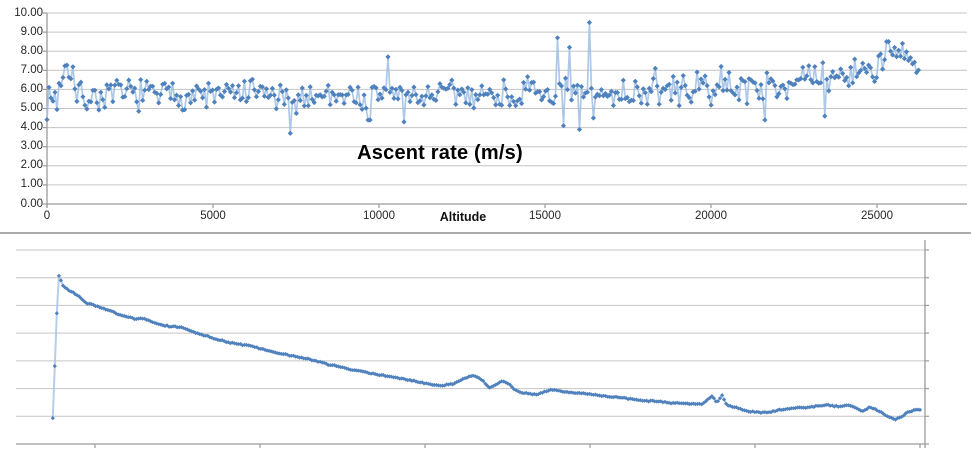 The height and width of the screenshot is (476, 971). What do you see at coordinates (31, 146) in the screenshot?
I see `ascent-y-tick-label: 3.00` at bounding box center [31, 146].